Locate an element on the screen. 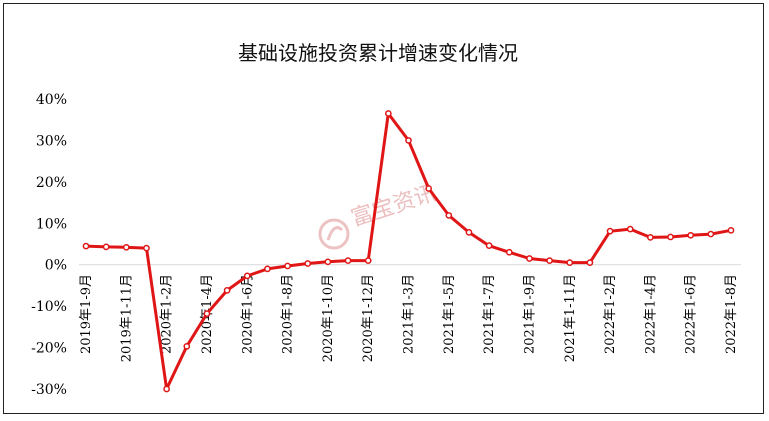 The width and height of the screenshot is (769, 421). y-tick-label: 10% is located at coordinates (51, 224).